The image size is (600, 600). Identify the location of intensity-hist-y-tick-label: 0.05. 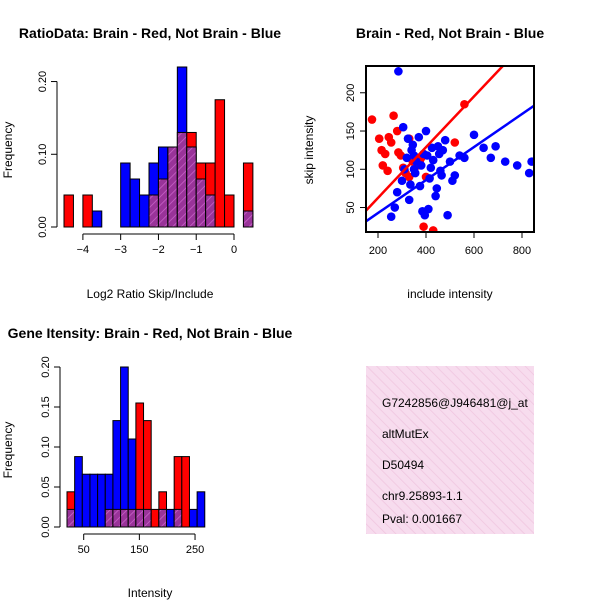
(46, 486).